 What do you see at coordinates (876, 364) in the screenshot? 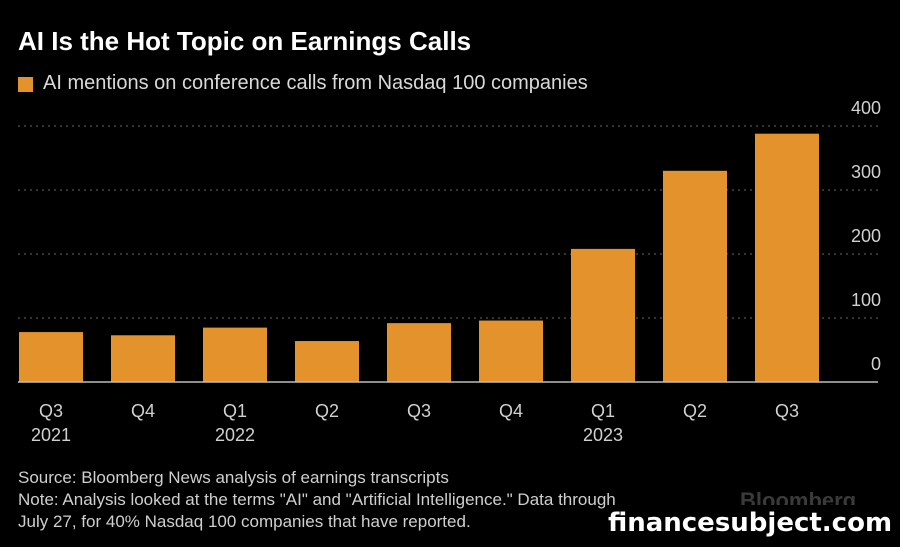
I see `y-tick-label: 0` at bounding box center [876, 364].